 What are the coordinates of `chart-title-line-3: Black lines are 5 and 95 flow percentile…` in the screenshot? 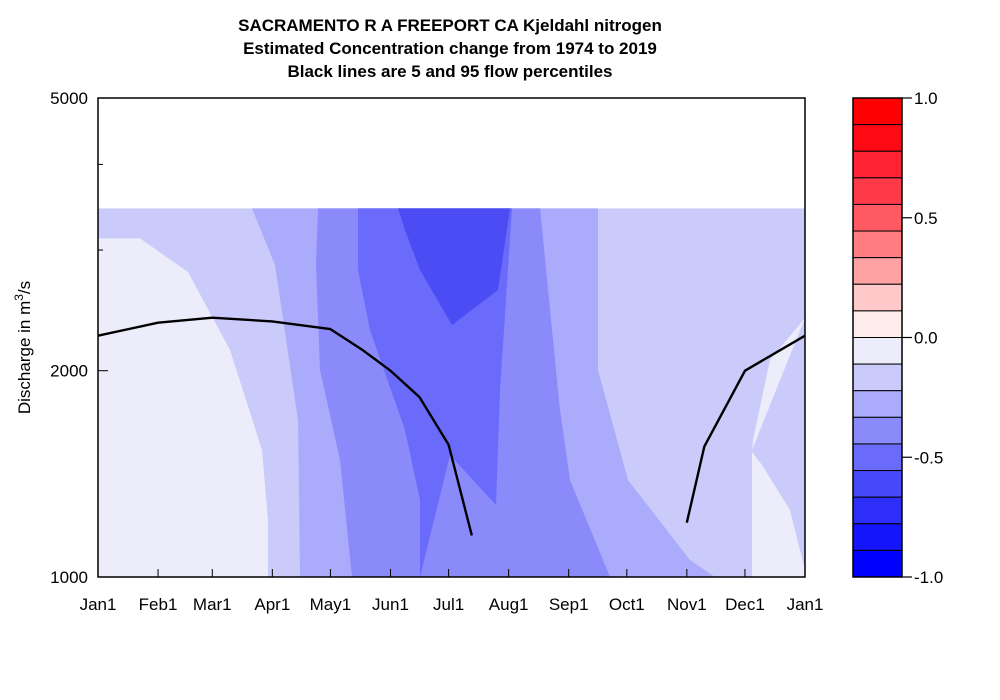 It's located at (450, 71).